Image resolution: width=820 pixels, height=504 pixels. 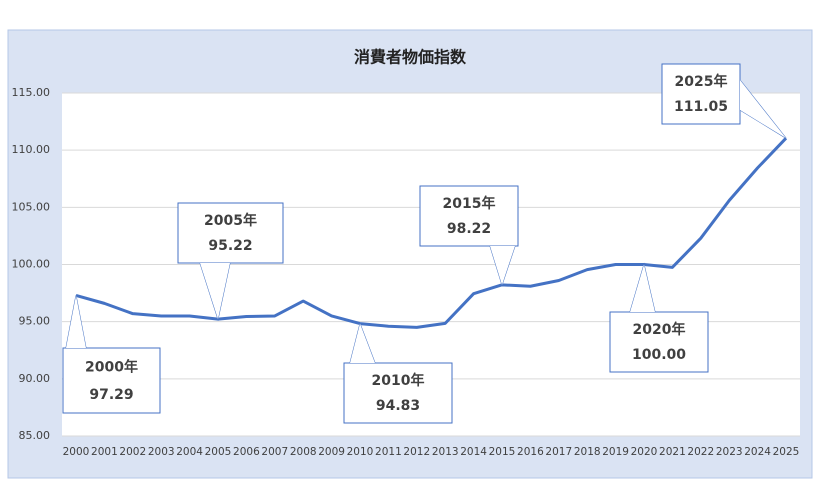 What do you see at coordinates (729, 452) in the screenshot?
I see `x-tick-label: 2023` at bounding box center [729, 452].